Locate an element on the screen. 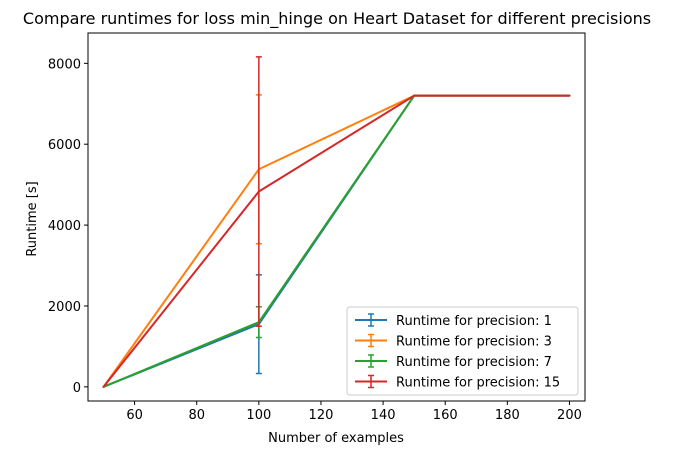 Image resolution: width=673 pixels, height=455 pixels. legend-item: Runtime for precision: 1 is located at coordinates (453, 321).